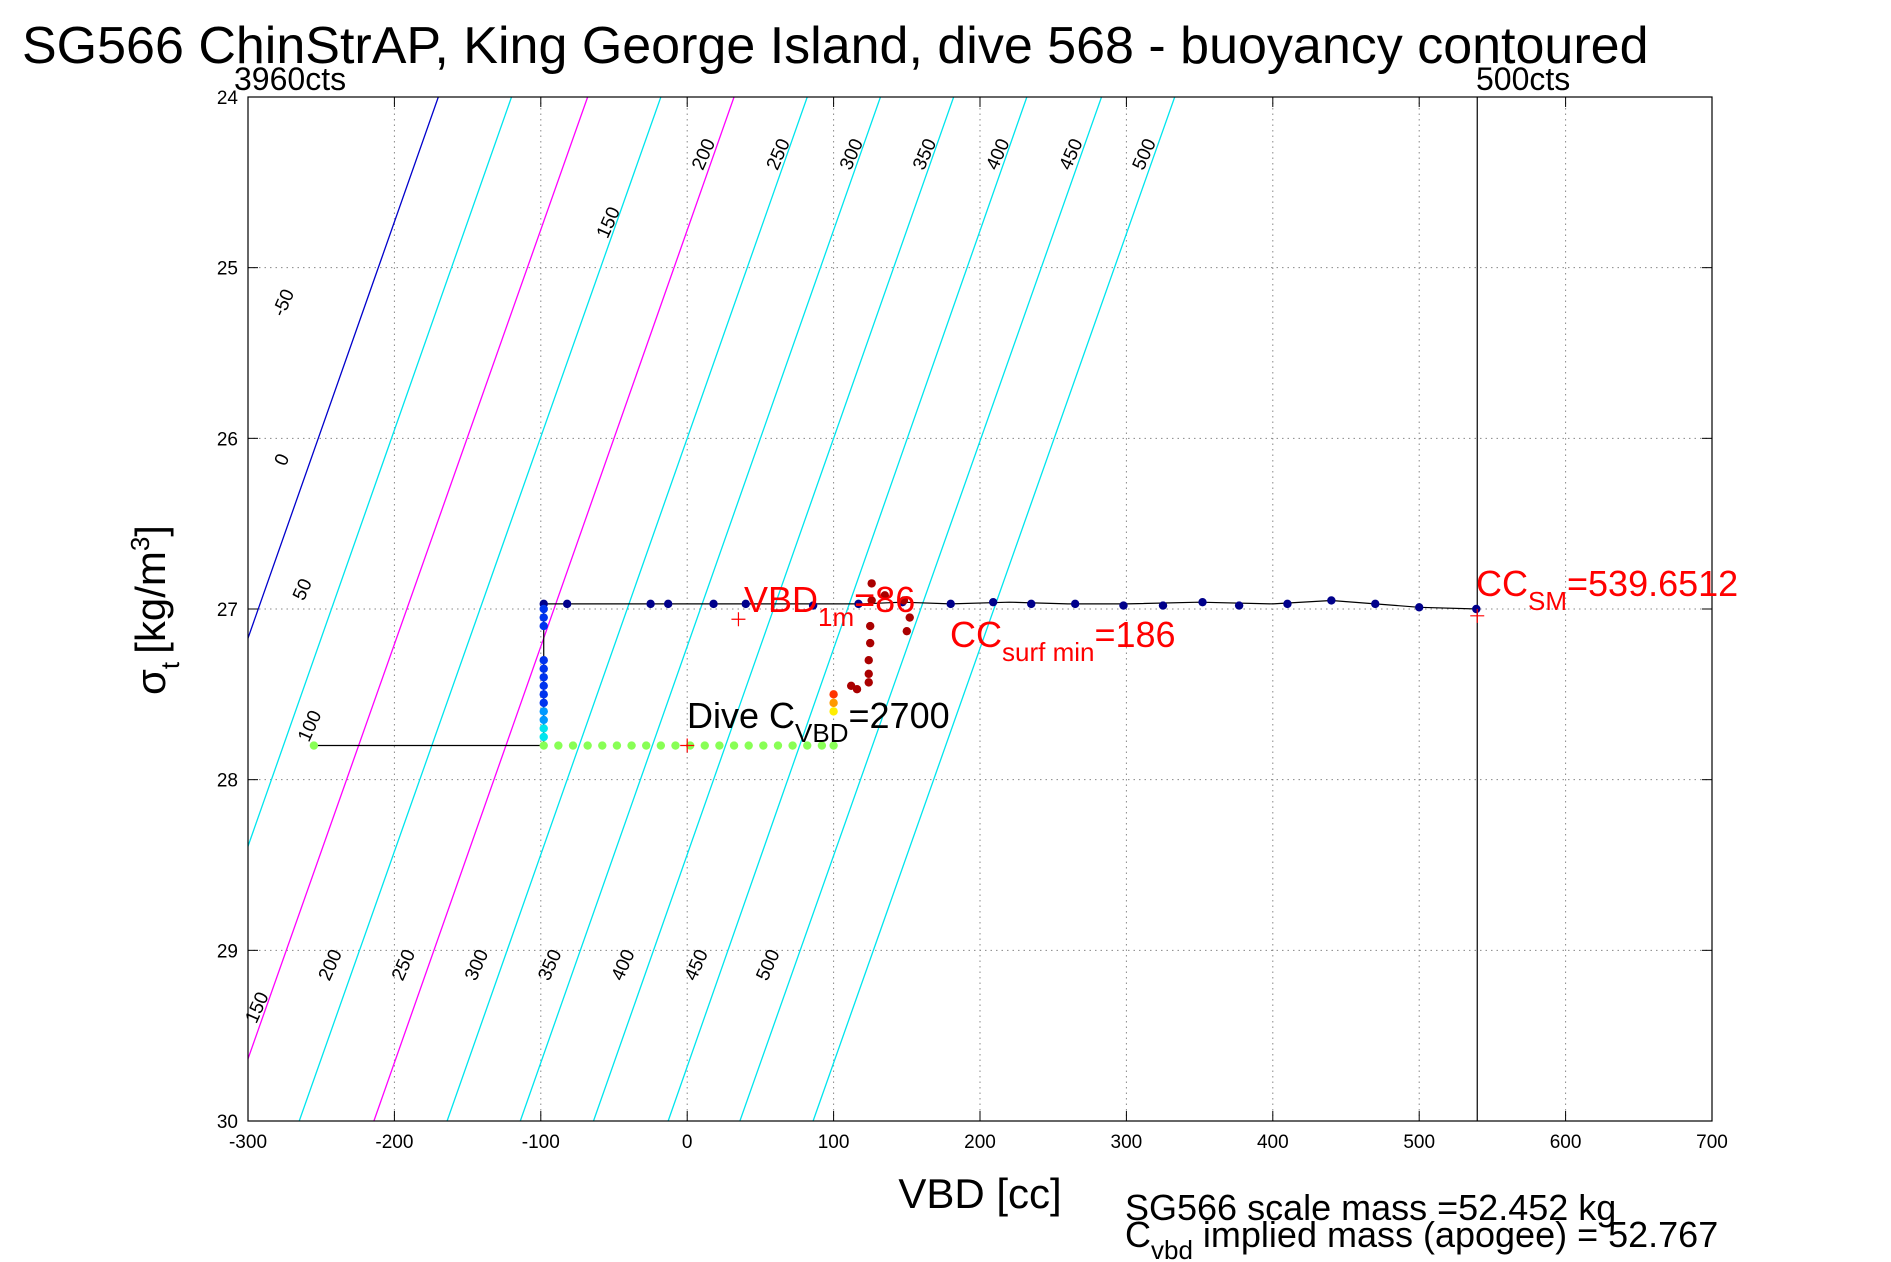 This screenshot has width=1891, height=1262. What do you see at coordinates (687, 745) in the screenshot?
I see `plus-marker` at bounding box center [687, 745].